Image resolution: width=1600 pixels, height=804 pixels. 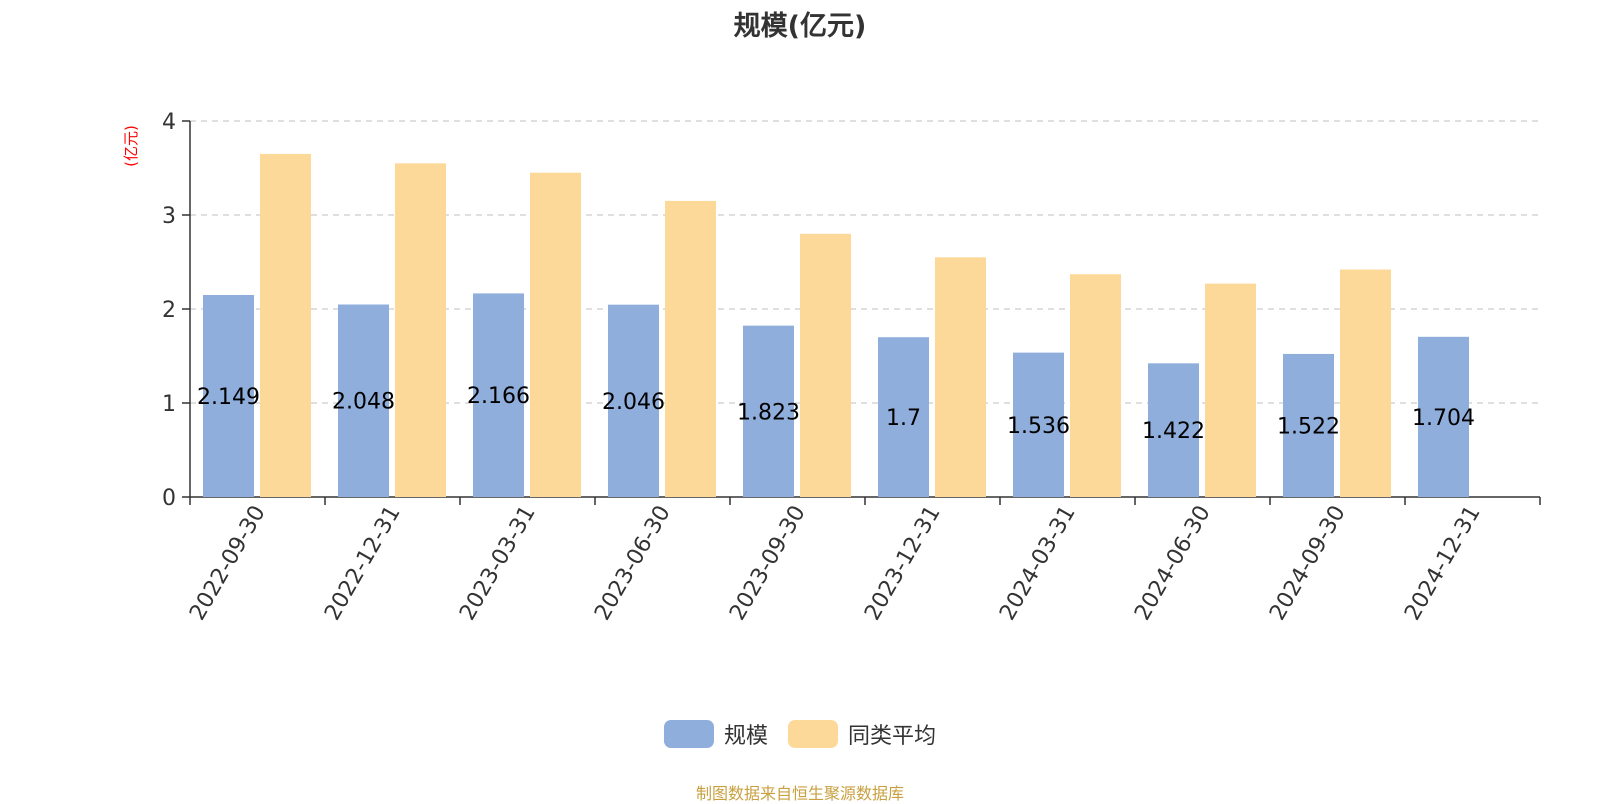 I want to click on chart-title: 规模(亿元), so click(x=800, y=26).